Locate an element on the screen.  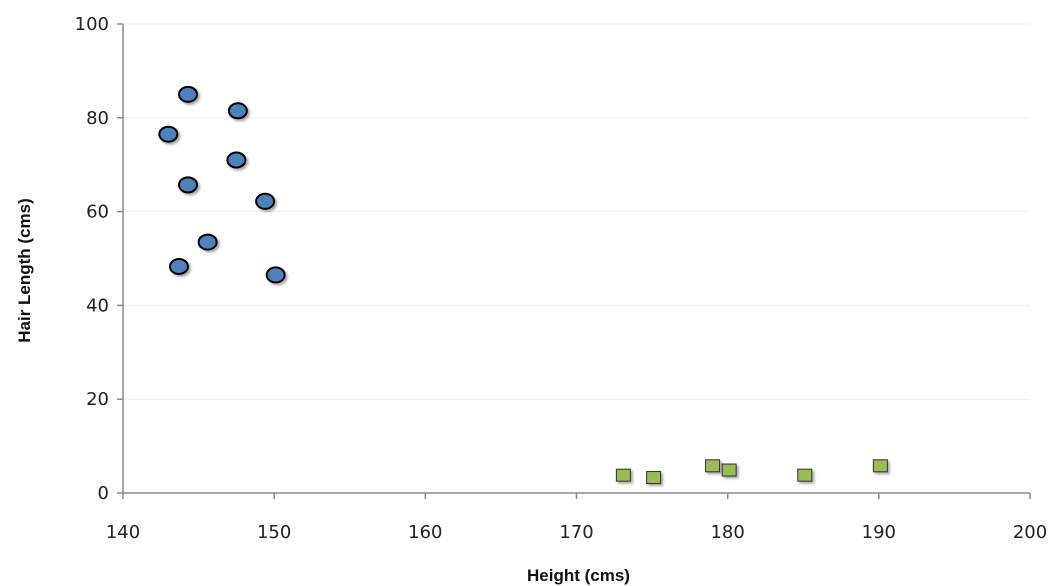
x-tick-label: 200 is located at coordinates (1030, 532).